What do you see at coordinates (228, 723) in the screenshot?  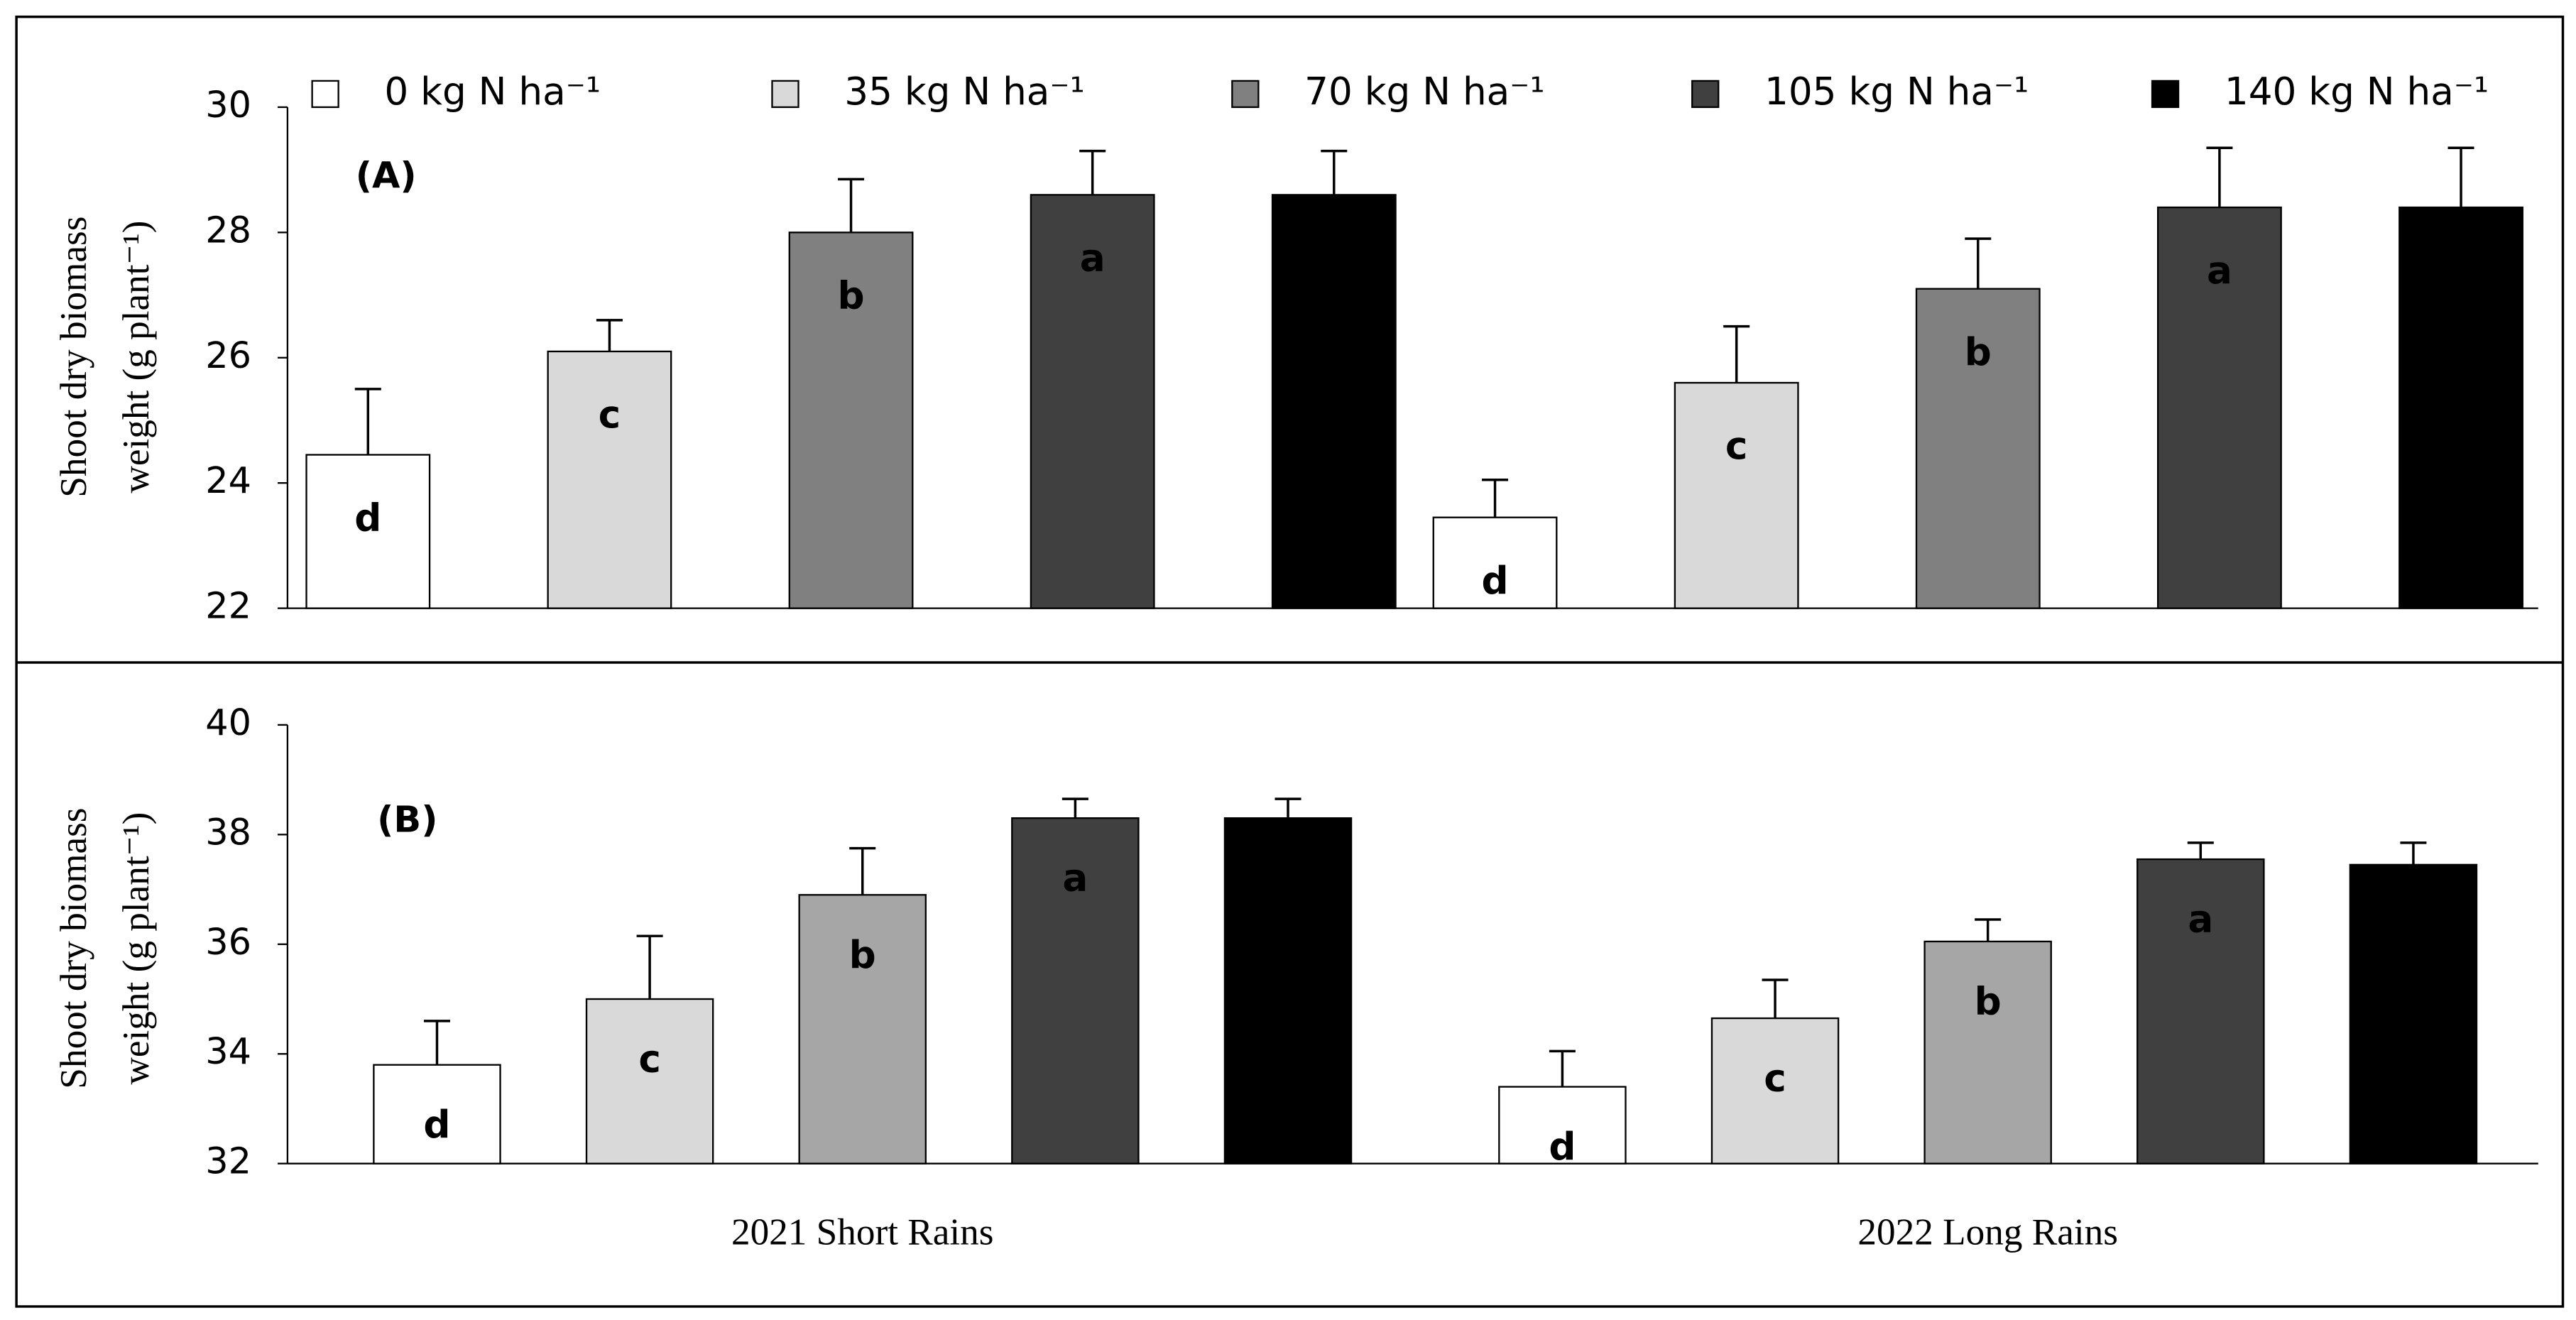 I see `y-tick-label: 40` at bounding box center [228, 723].